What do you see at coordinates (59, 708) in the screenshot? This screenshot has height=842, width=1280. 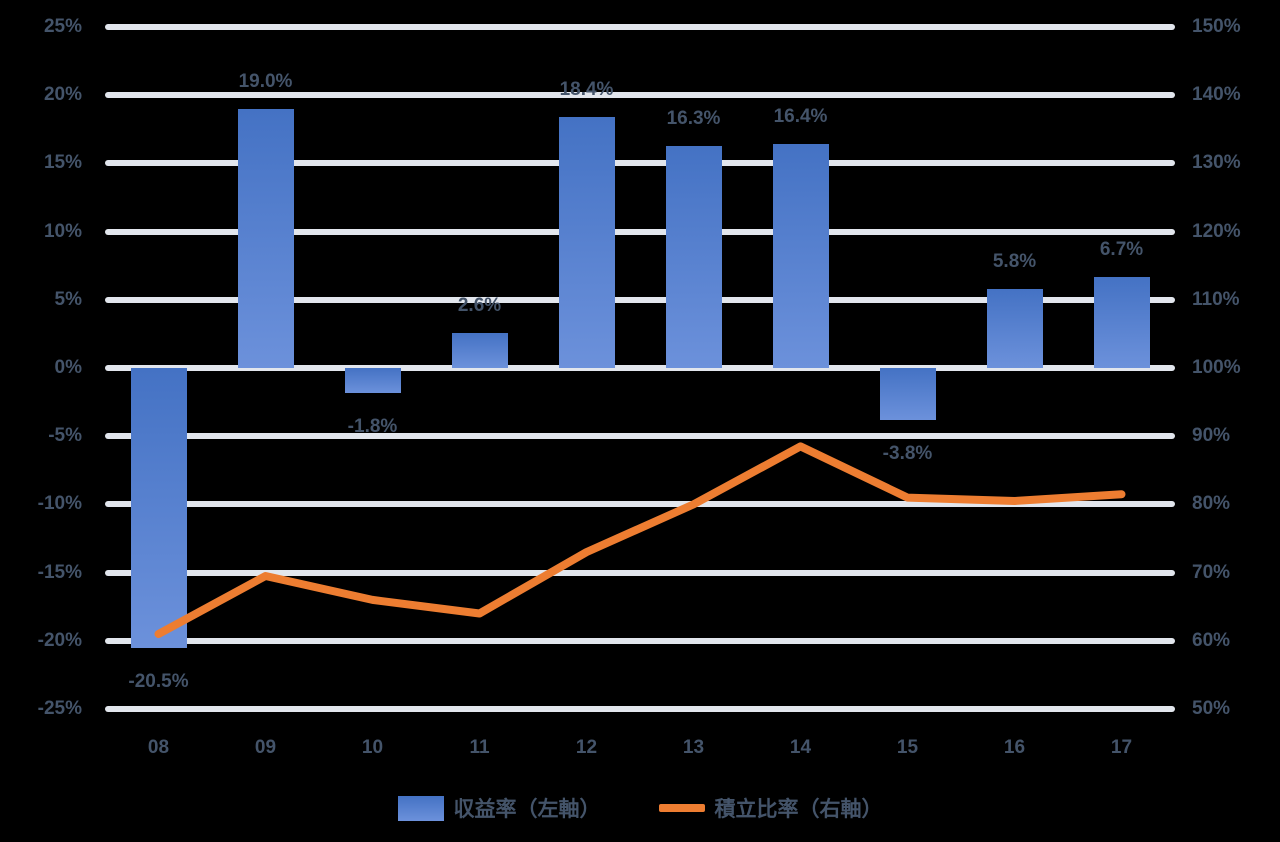 I see `y-axis-left-tick: -25%` at bounding box center [59, 708].